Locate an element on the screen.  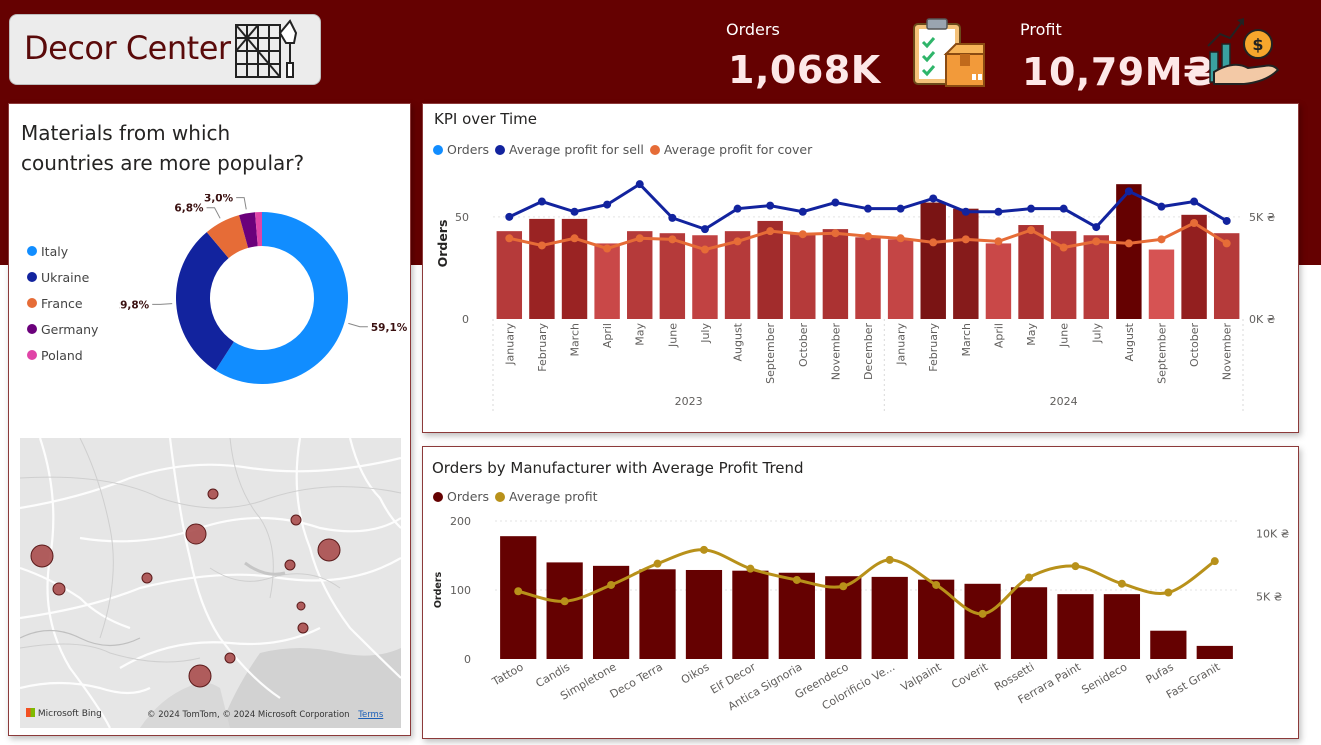
legend-item-average-profit-for-sell: Average profit for sell is located at coordinates (569, 149).